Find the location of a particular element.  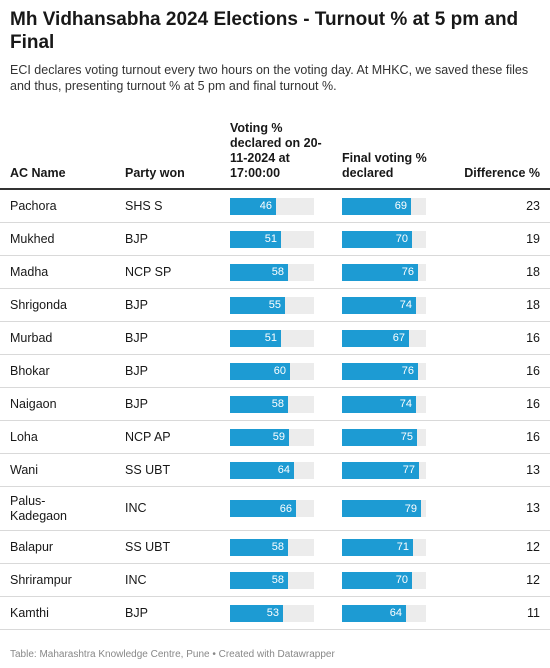

final-turnout-value-label: 67 is located at coordinates (398, 338).